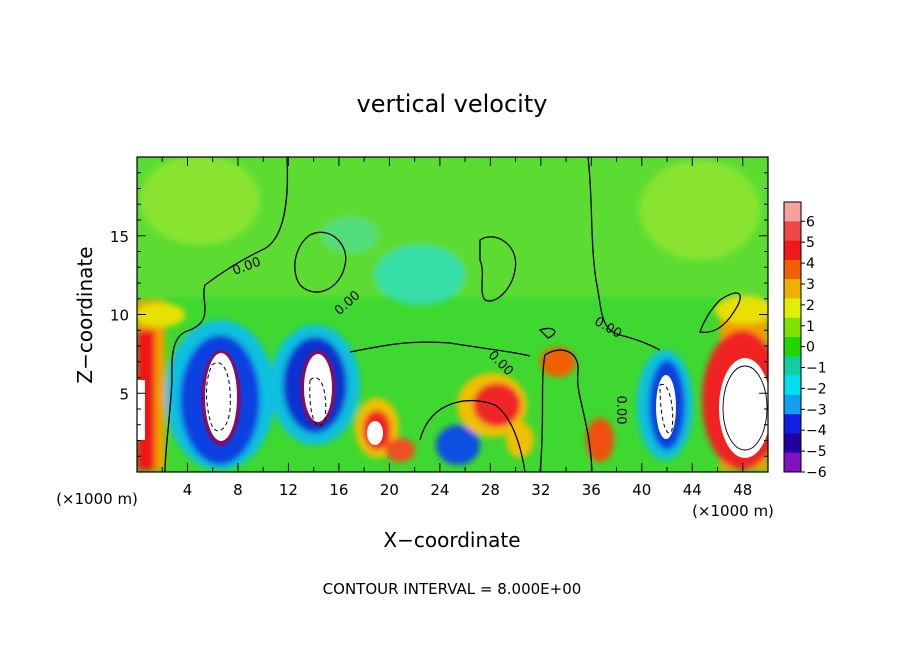 This screenshot has height=654, width=904. What do you see at coordinates (119, 237) in the screenshot?
I see `y-tick-label: 15` at bounding box center [119, 237].